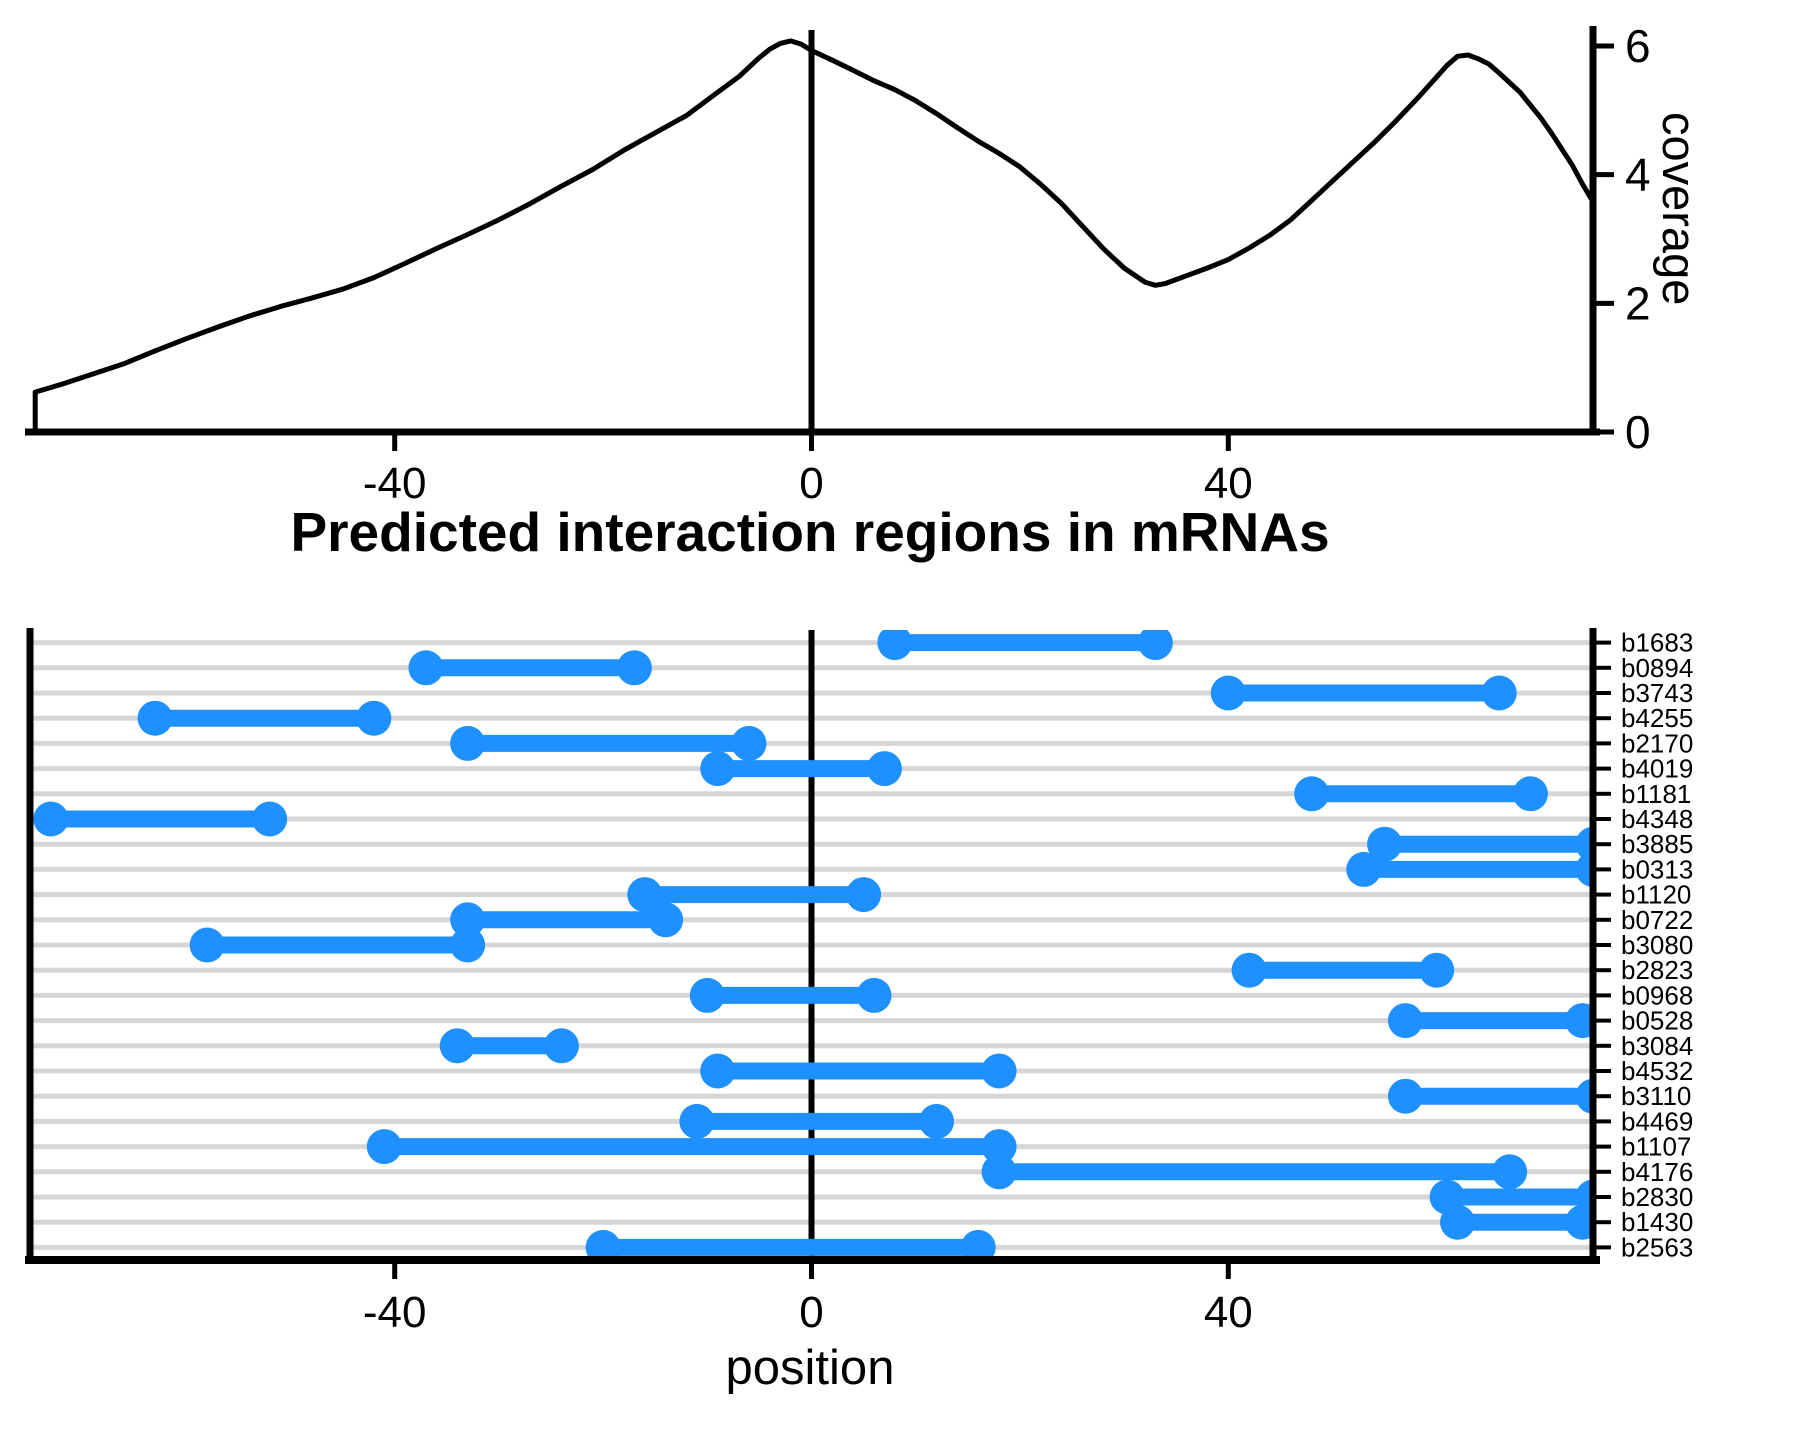 The width and height of the screenshot is (1800, 1433). Describe the element at coordinates (1656, 794) in the screenshot. I see `row-label-b1181: b1181` at that location.